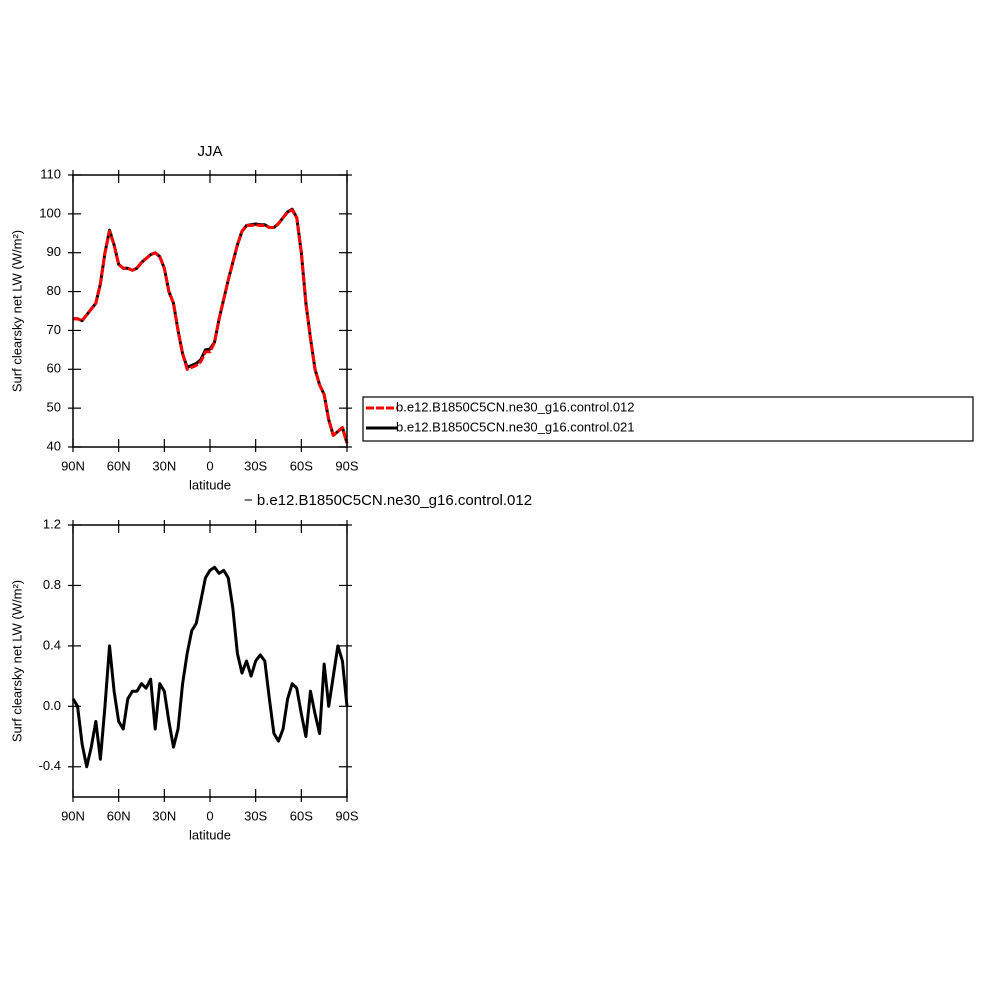 The width and height of the screenshot is (989, 986). Describe the element at coordinates (54, 329) in the screenshot. I see `y-tick-label: 70` at that location.